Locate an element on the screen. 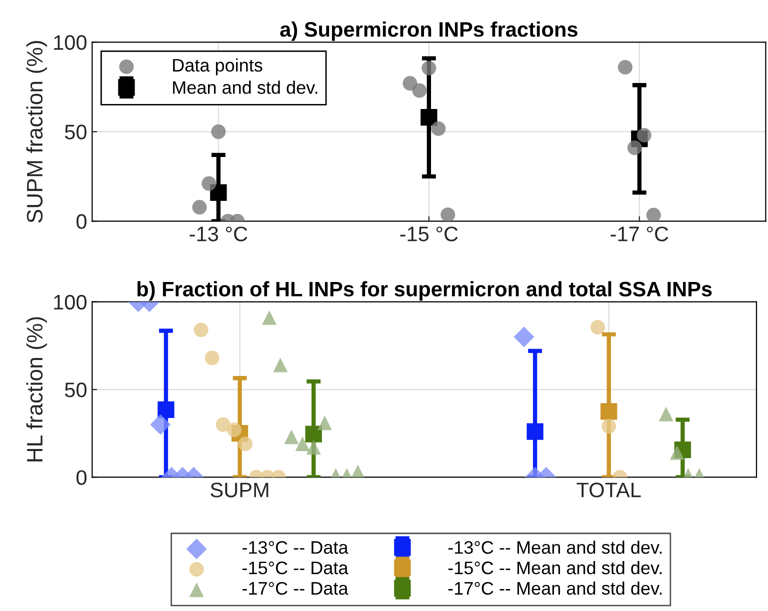 The image size is (768, 611). legend-label: Mean and std dev. is located at coordinates (245, 87).